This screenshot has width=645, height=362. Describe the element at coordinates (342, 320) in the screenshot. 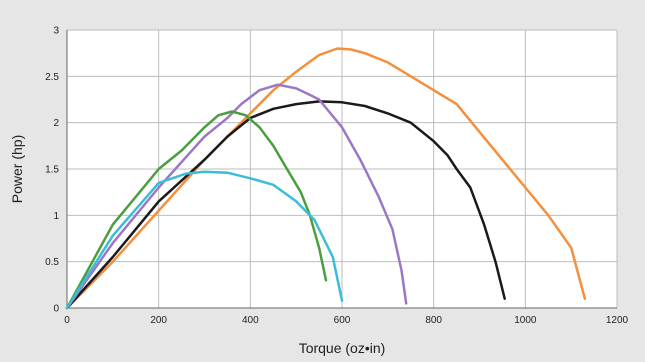

I see `x-tick-label: 600` at that location.